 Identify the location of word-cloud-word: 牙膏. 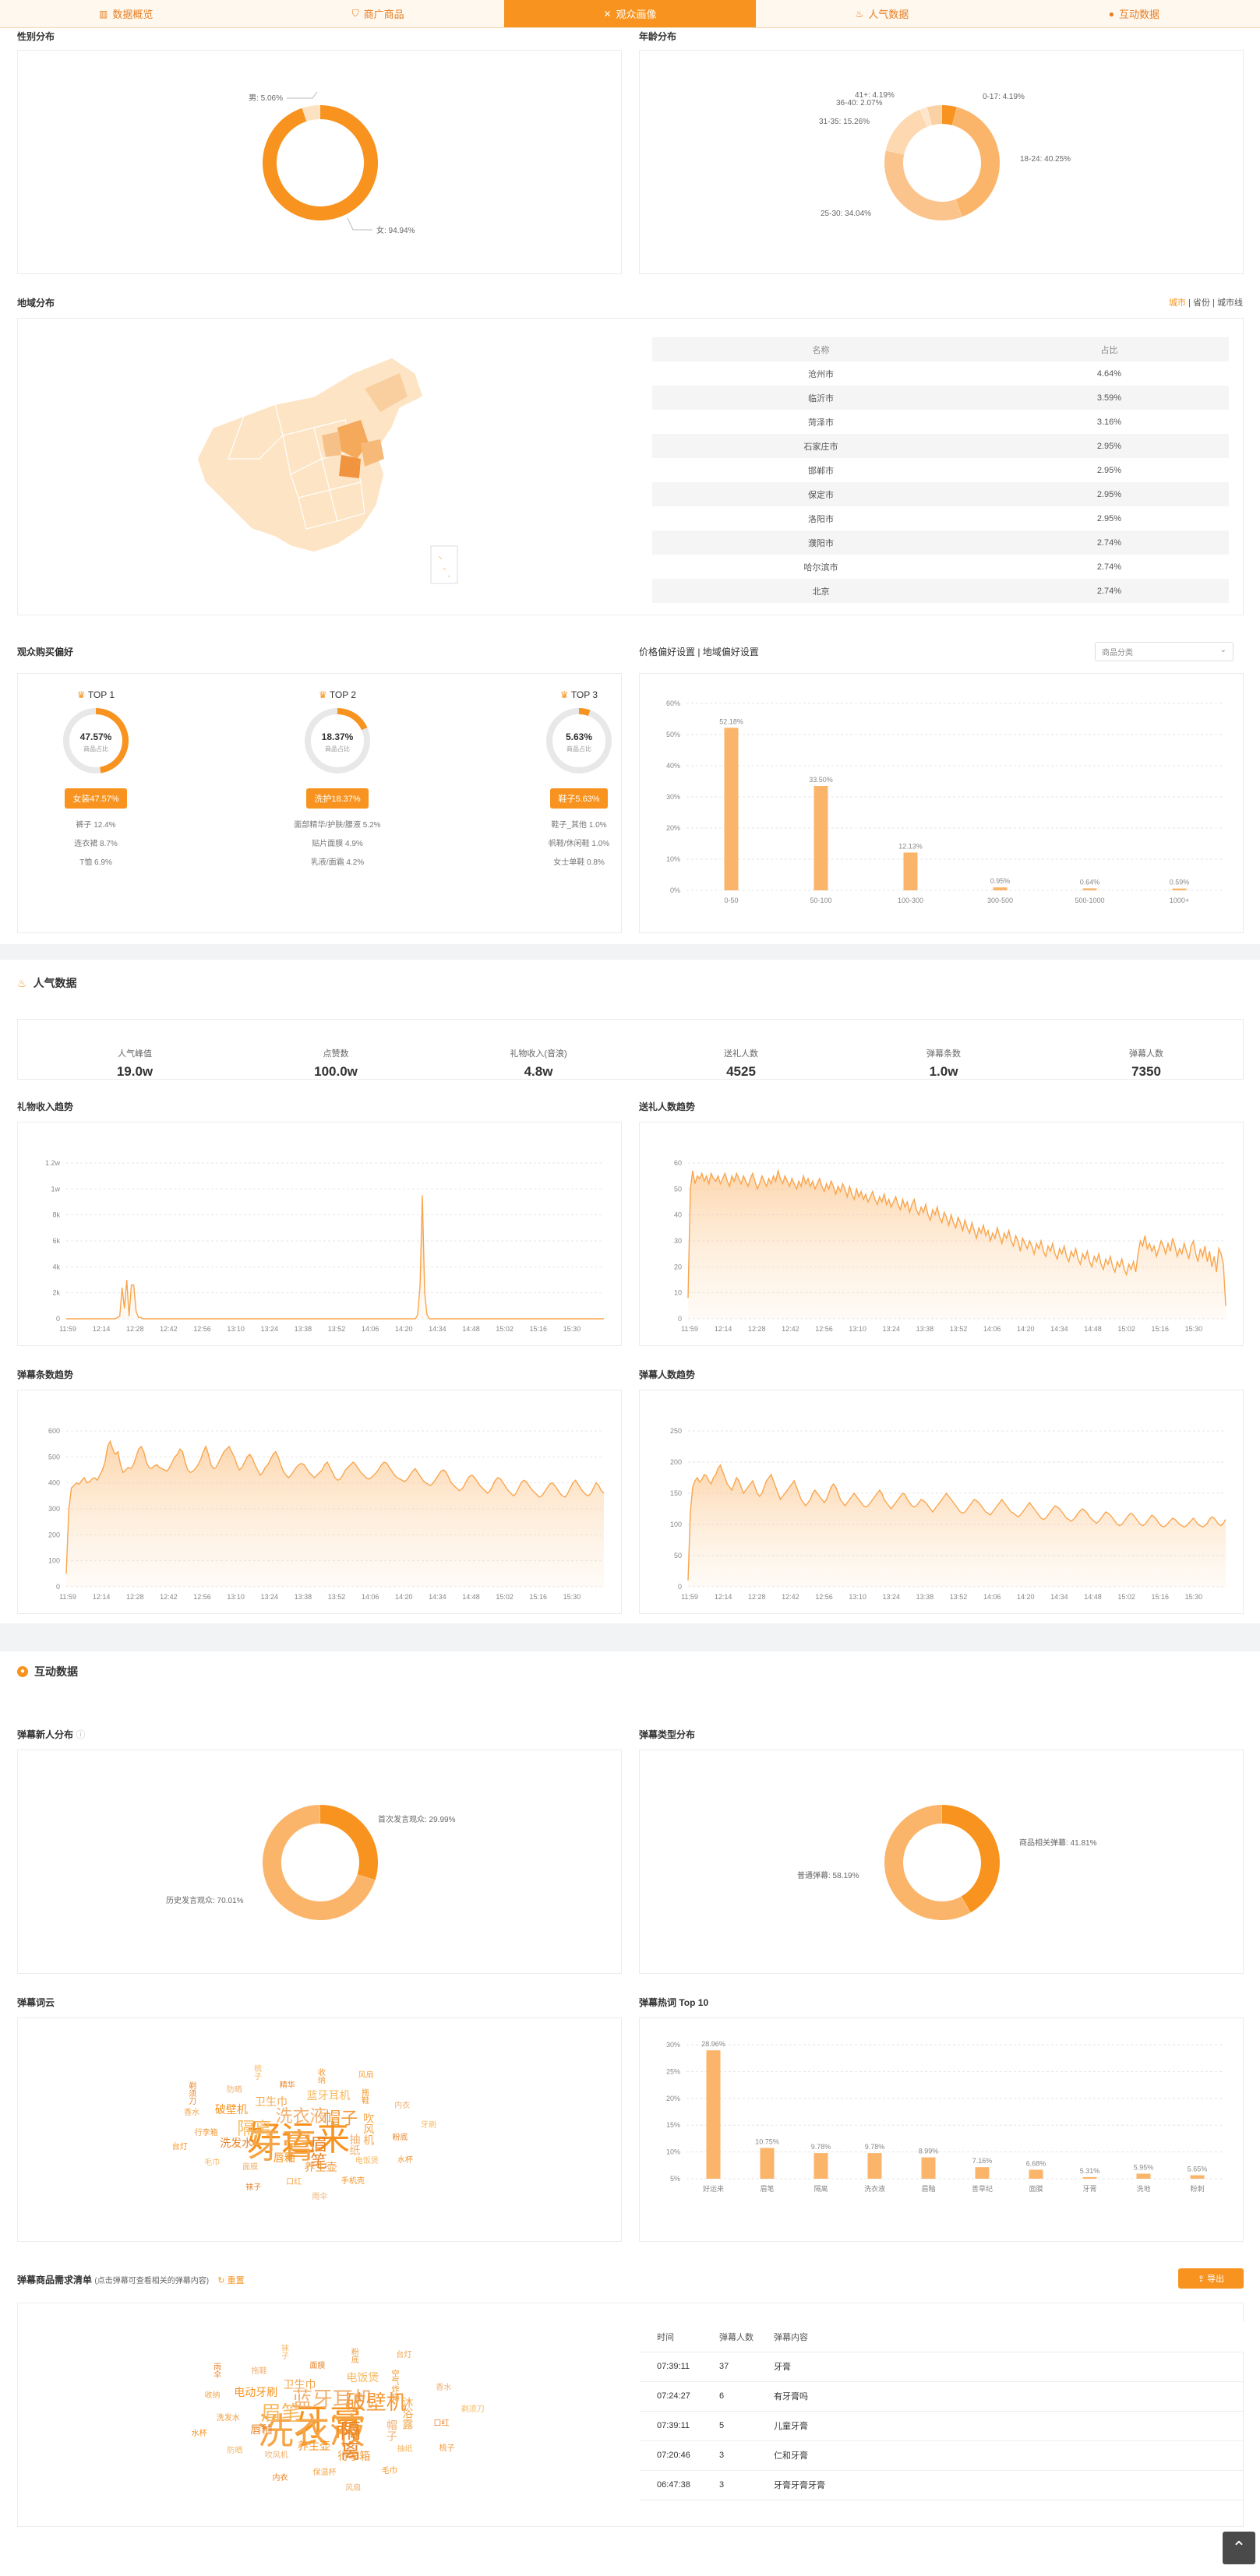
(329, 2422).